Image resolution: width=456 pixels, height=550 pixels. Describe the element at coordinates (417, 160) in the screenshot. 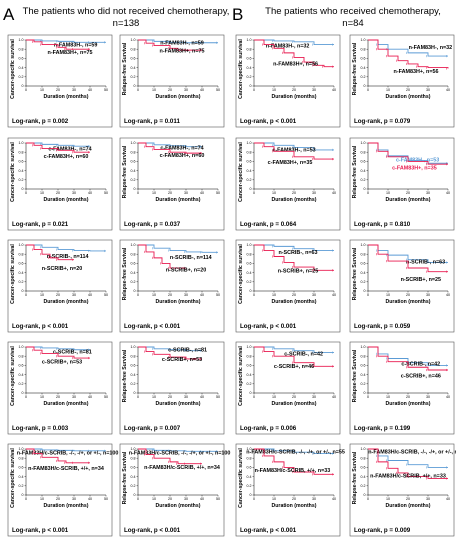

I see `km-curve-label: c-FAM83H-, n=53` at that location.